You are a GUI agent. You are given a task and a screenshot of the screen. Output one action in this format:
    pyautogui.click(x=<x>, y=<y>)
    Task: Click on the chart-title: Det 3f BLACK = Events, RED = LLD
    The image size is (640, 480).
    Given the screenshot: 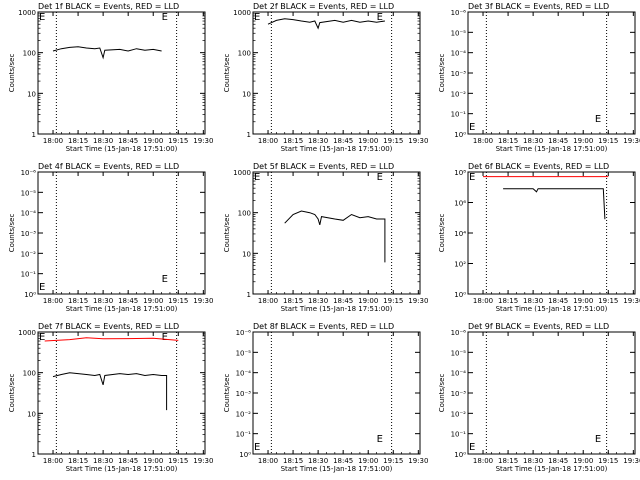 What is the action you would take?
    pyautogui.click(x=538, y=6)
    